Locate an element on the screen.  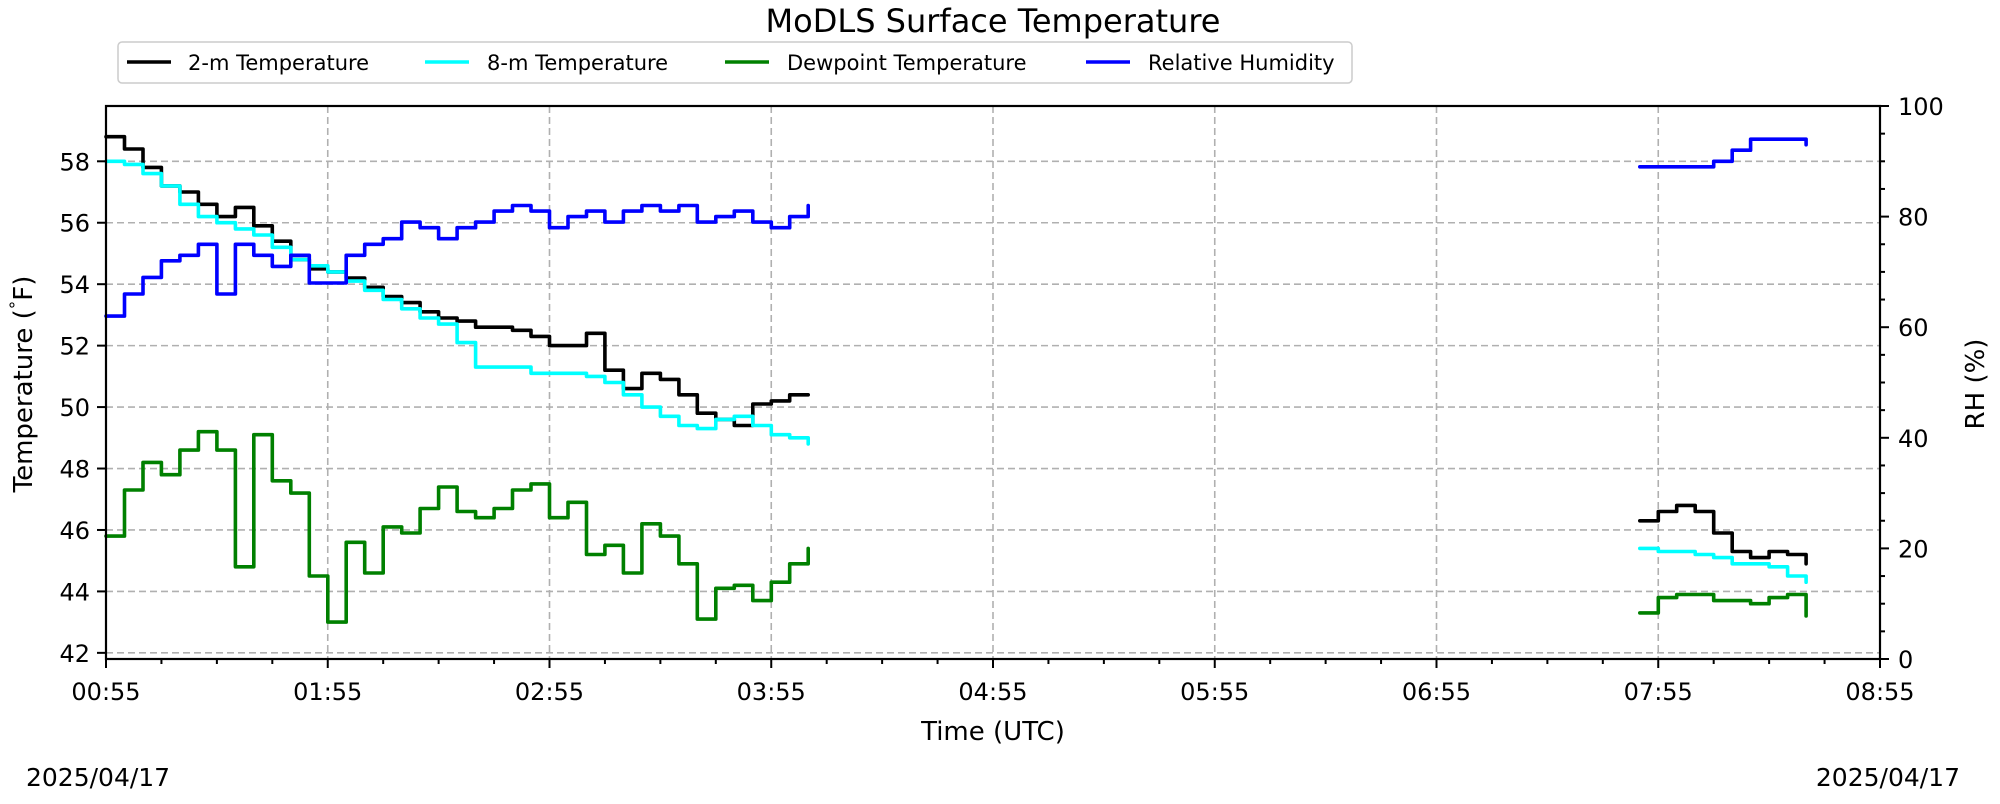
y-axis-left-label-start: Temperature ( is located at coordinates (24, 401).